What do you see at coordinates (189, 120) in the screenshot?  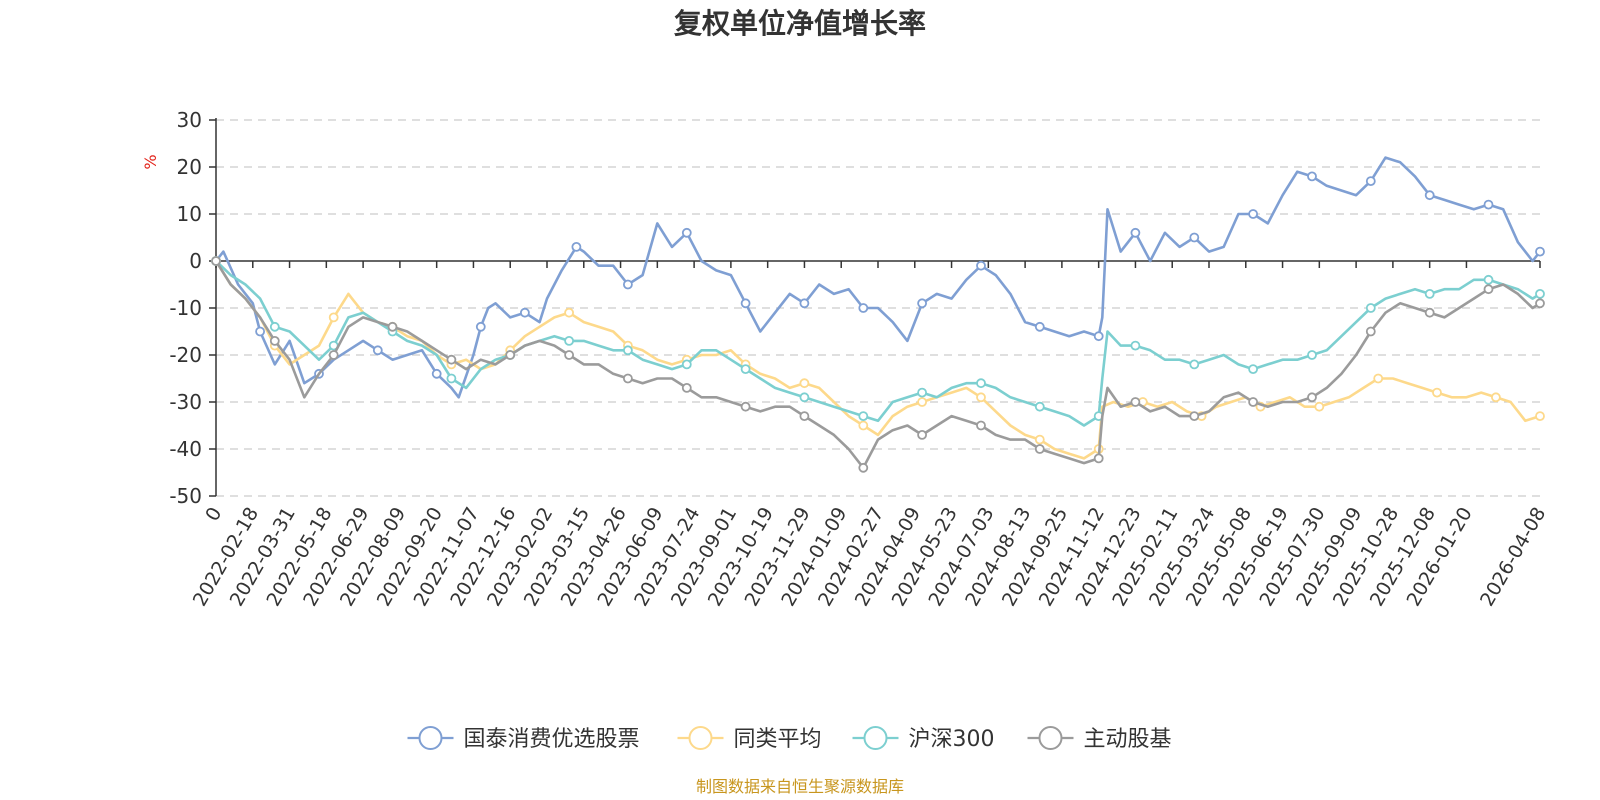 I see `y-tick-label: 30` at bounding box center [189, 120].